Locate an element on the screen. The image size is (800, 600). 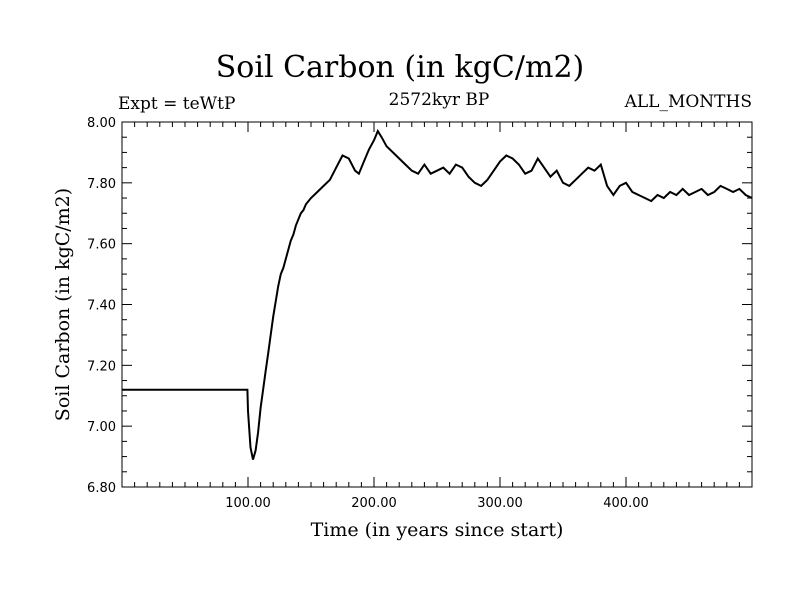
y-tick-label: 7.40 is located at coordinates (101, 306).